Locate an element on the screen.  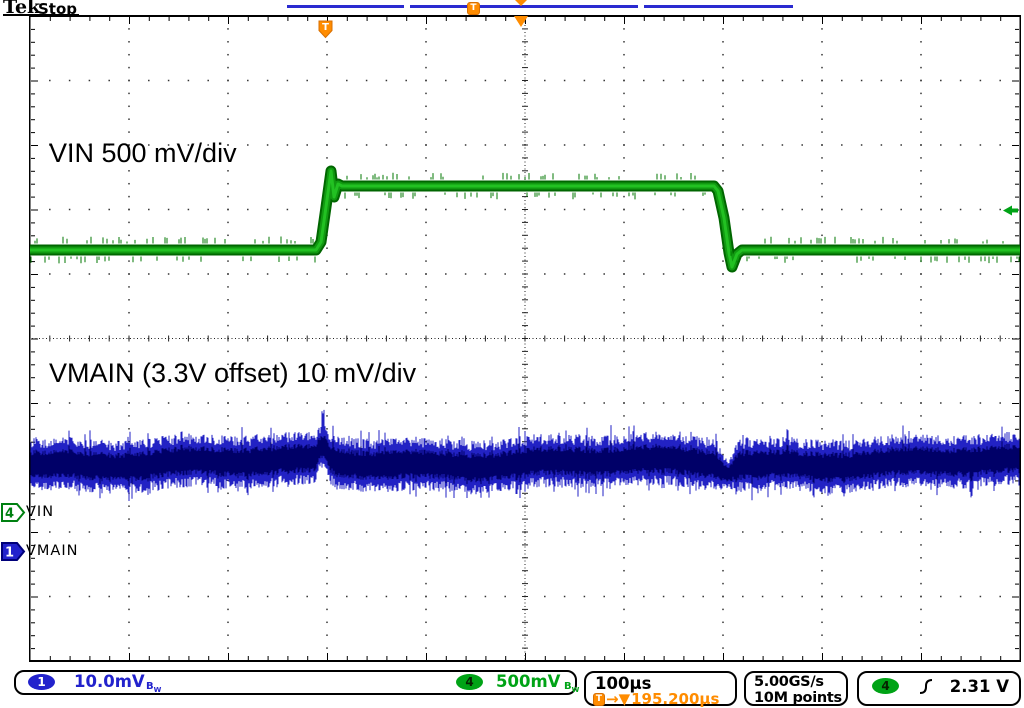
vmain-annotation: VMAIN (3.3V offset) 10 mV/div is located at coordinates (233, 373).